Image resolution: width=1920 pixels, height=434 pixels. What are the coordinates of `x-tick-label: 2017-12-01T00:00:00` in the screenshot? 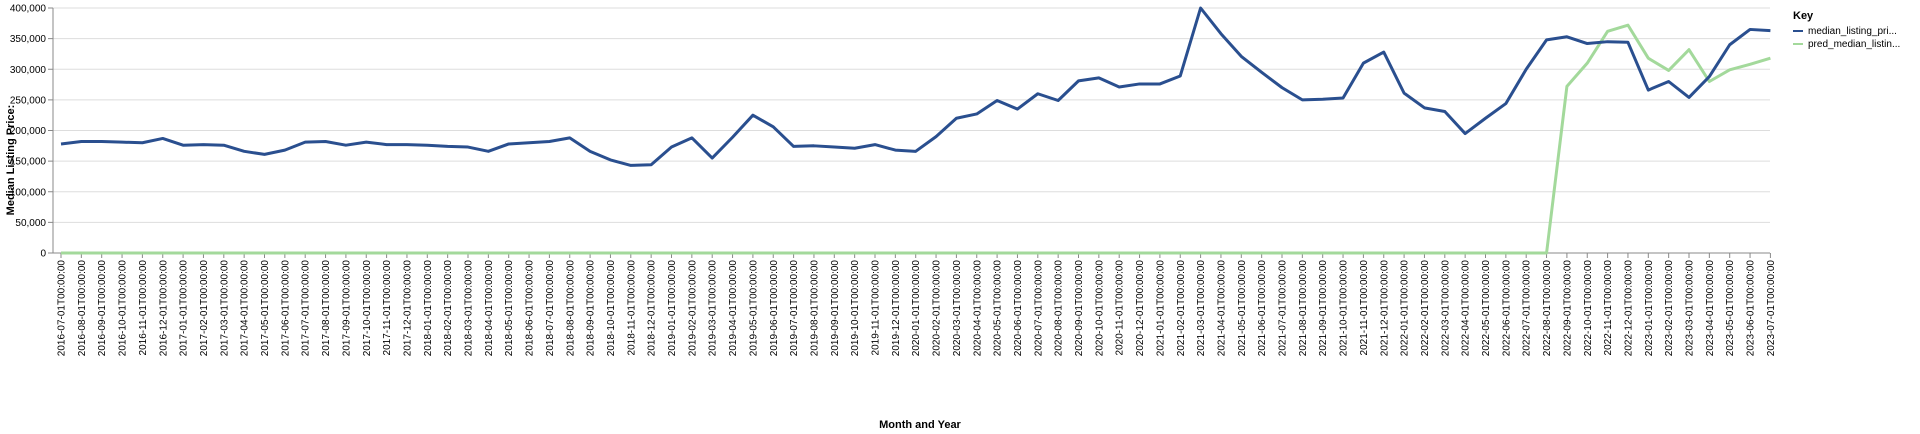 It's located at (407, 308).